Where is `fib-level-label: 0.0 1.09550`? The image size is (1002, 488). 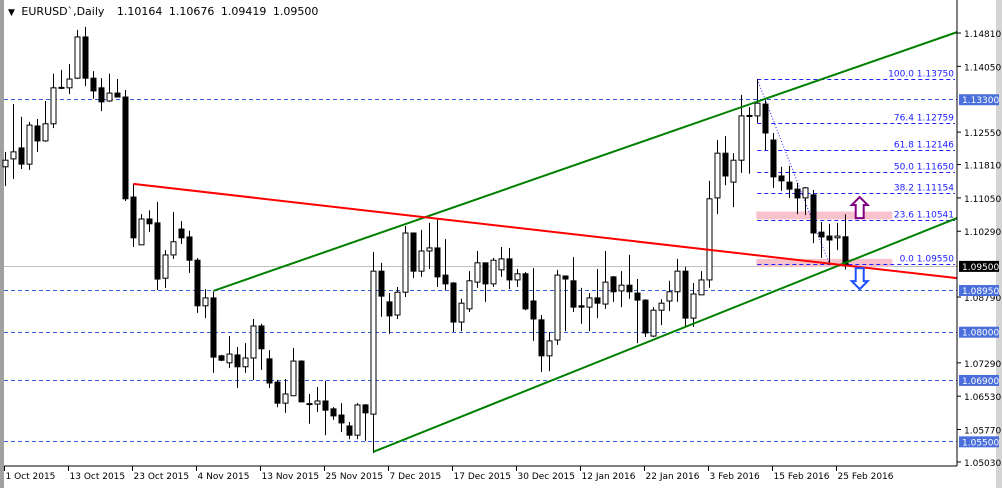
fib-level-label: 0.0 1.09550 is located at coordinates (927, 260).